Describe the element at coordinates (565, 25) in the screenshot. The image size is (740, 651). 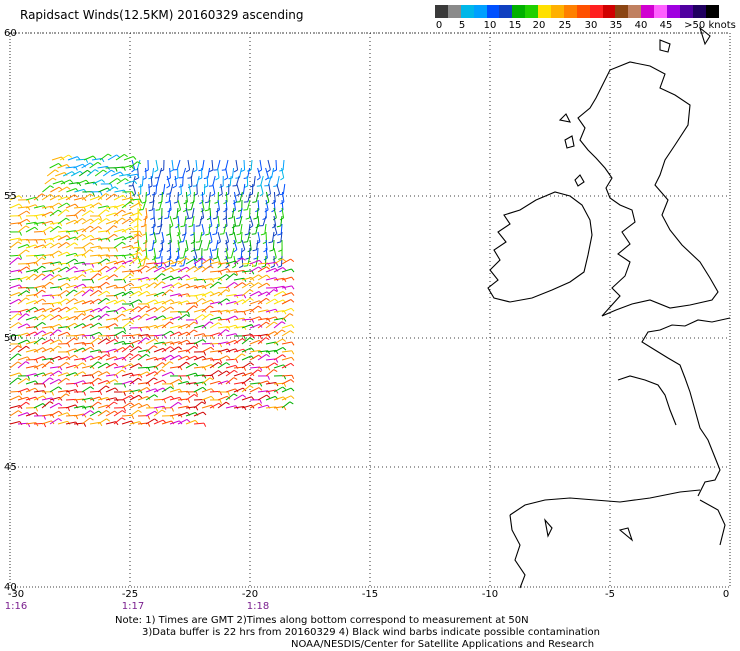
I see `scale-label: 25` at that location.